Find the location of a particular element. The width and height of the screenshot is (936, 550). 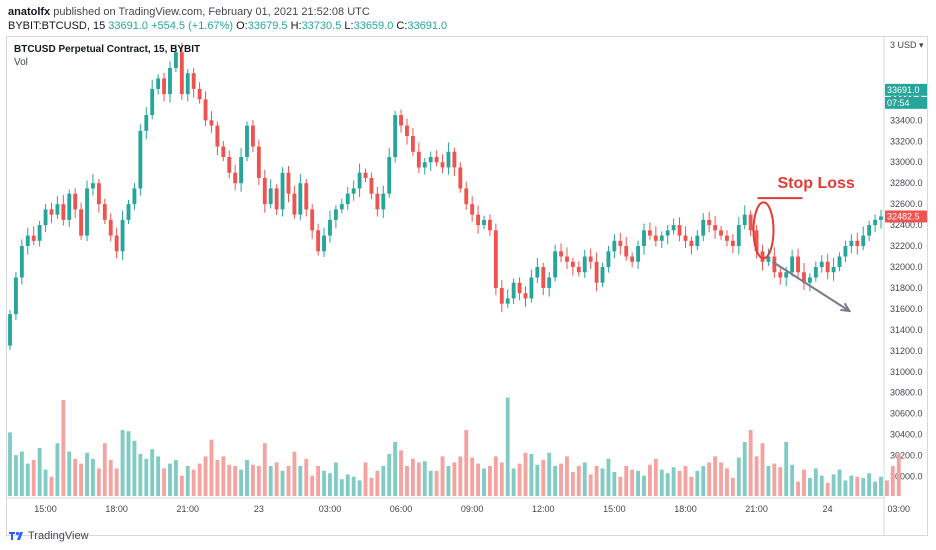

time-axis-tick-label: 21:00 is located at coordinates (756, 509).